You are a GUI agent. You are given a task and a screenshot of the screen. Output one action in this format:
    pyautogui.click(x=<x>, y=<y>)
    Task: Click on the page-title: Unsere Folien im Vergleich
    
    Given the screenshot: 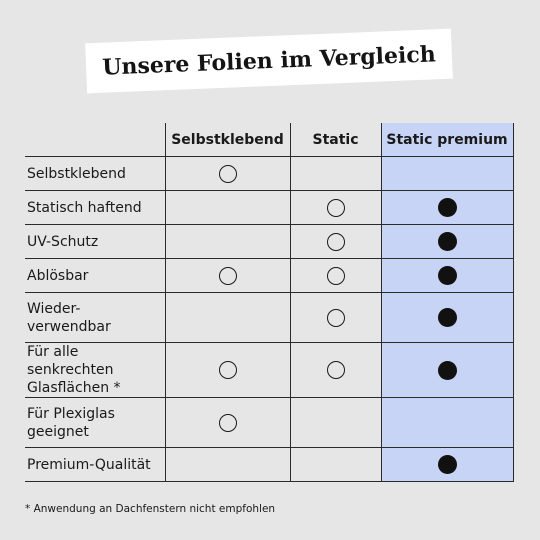 What is the action you would take?
    pyautogui.click(x=269, y=61)
    